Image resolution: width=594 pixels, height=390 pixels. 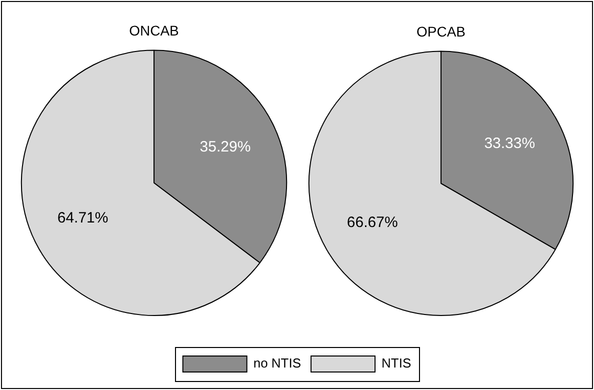 What do you see at coordinates (225, 147) in the screenshot?
I see `data-label: 35.29%` at bounding box center [225, 147].